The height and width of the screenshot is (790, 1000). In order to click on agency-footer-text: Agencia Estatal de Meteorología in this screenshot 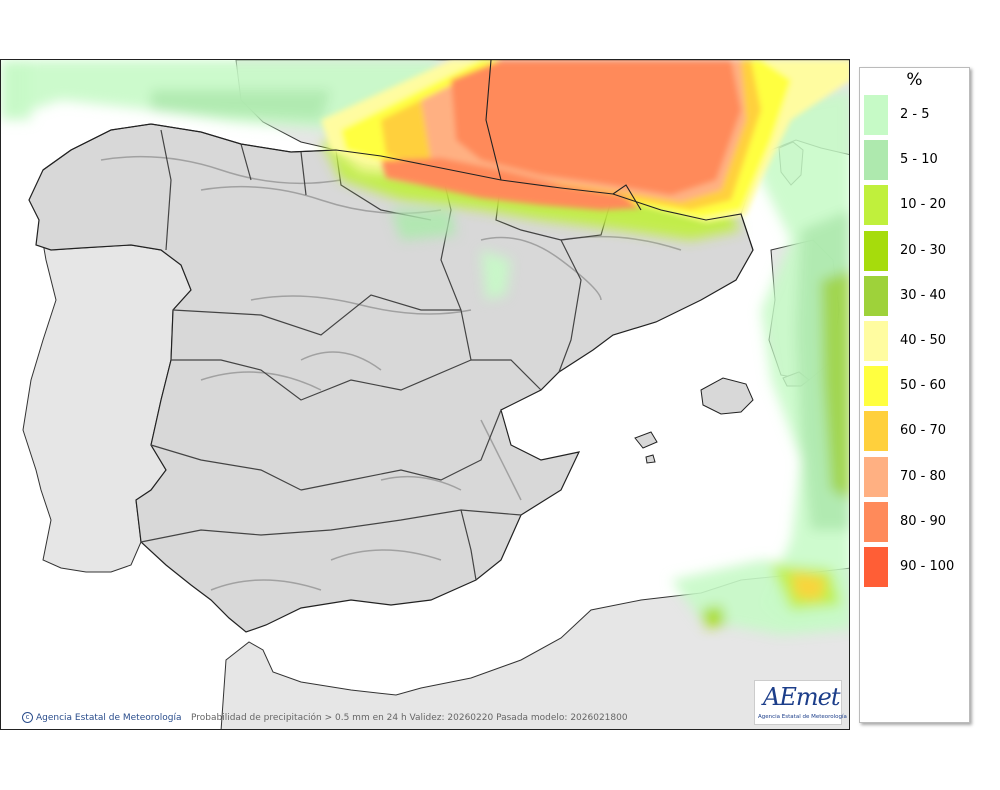, I will do `click(109, 718)`.